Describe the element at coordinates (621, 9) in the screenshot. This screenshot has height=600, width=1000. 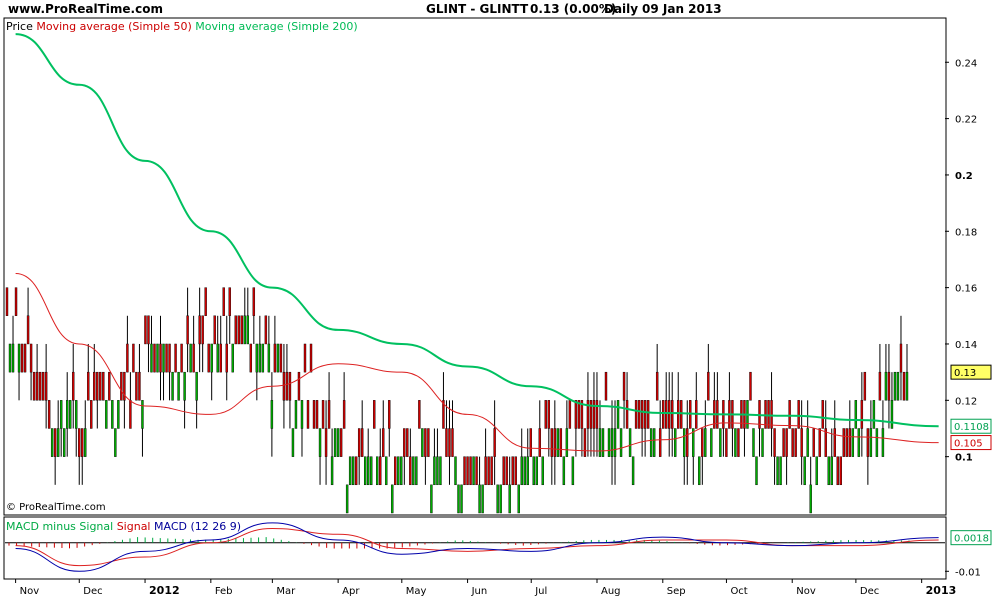
I see `period-label: Daily` at that location.